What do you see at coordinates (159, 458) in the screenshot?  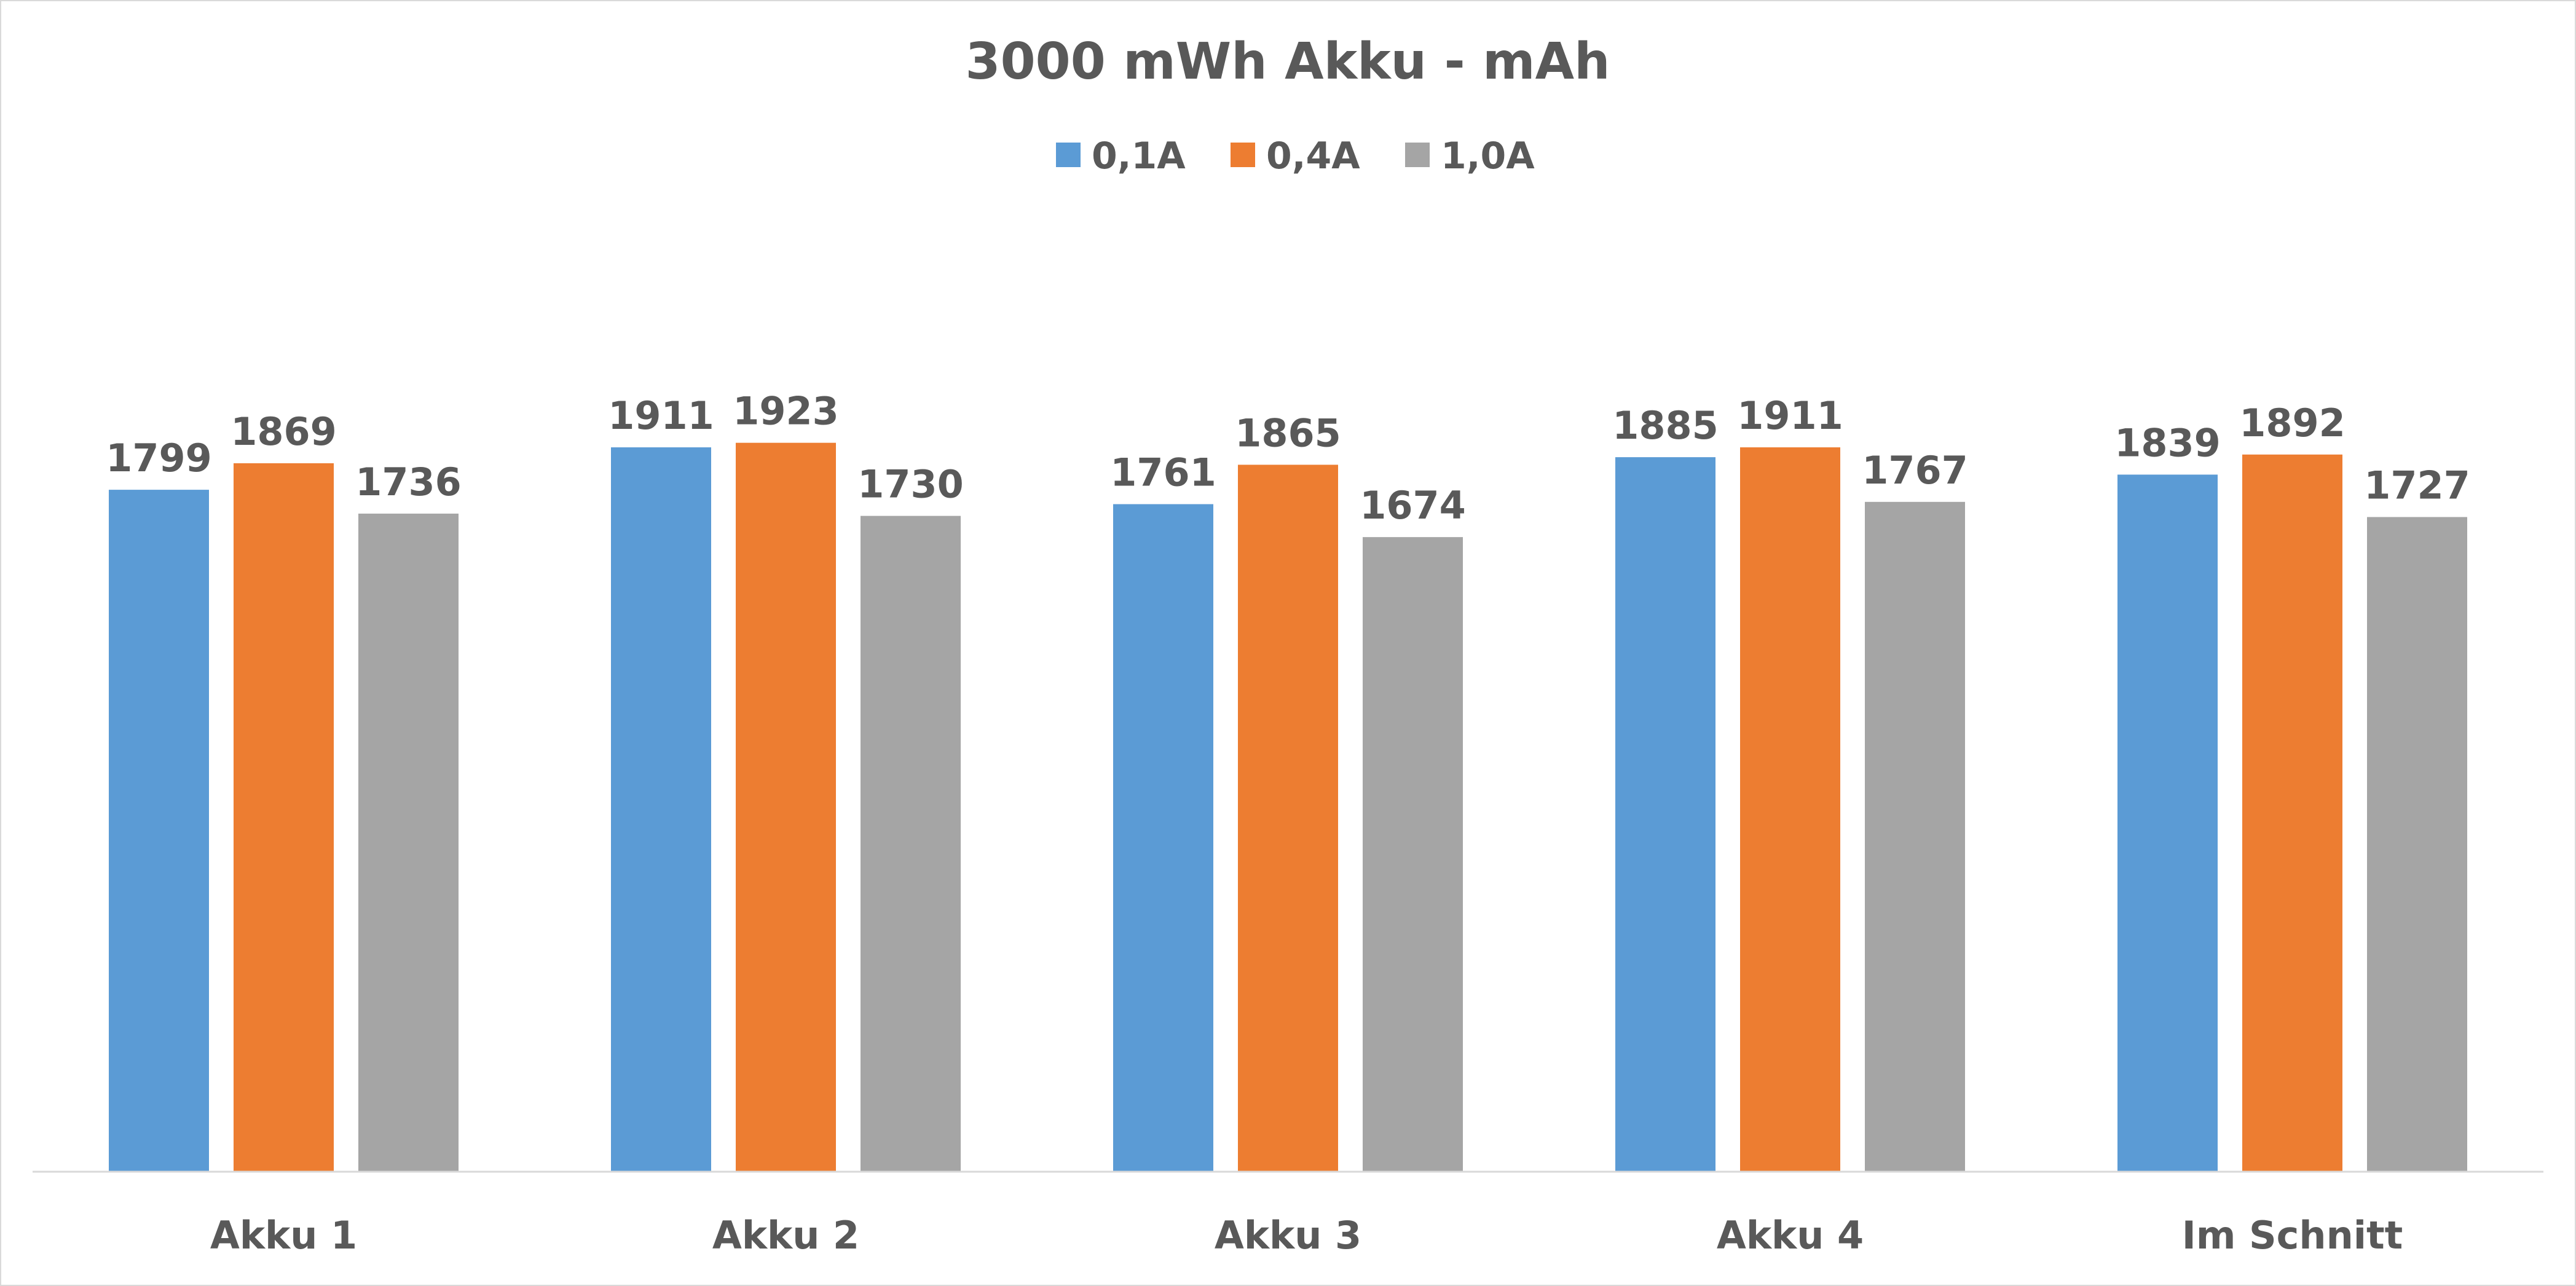 I see `data-label: 1799` at bounding box center [159, 458].